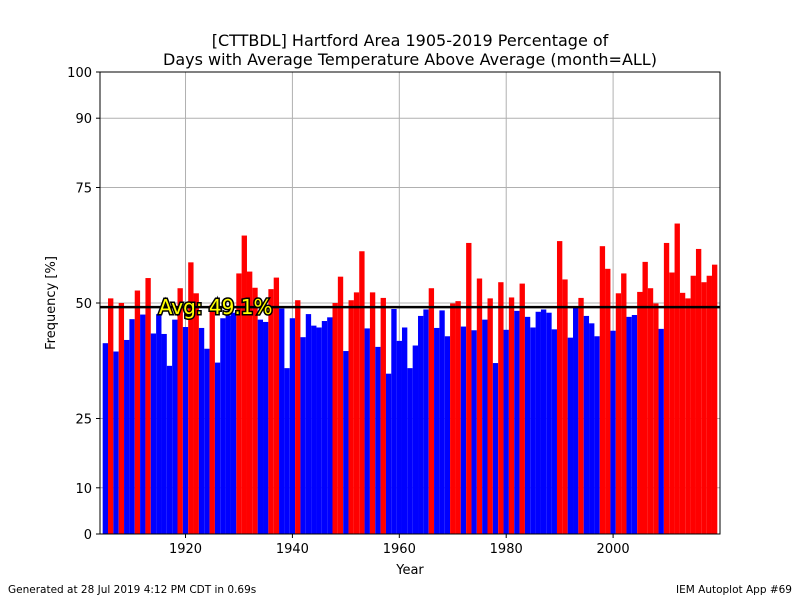 This screenshot has width=800, height=600. I want to click on y-axis-label: Frequency [%], so click(51, 303).